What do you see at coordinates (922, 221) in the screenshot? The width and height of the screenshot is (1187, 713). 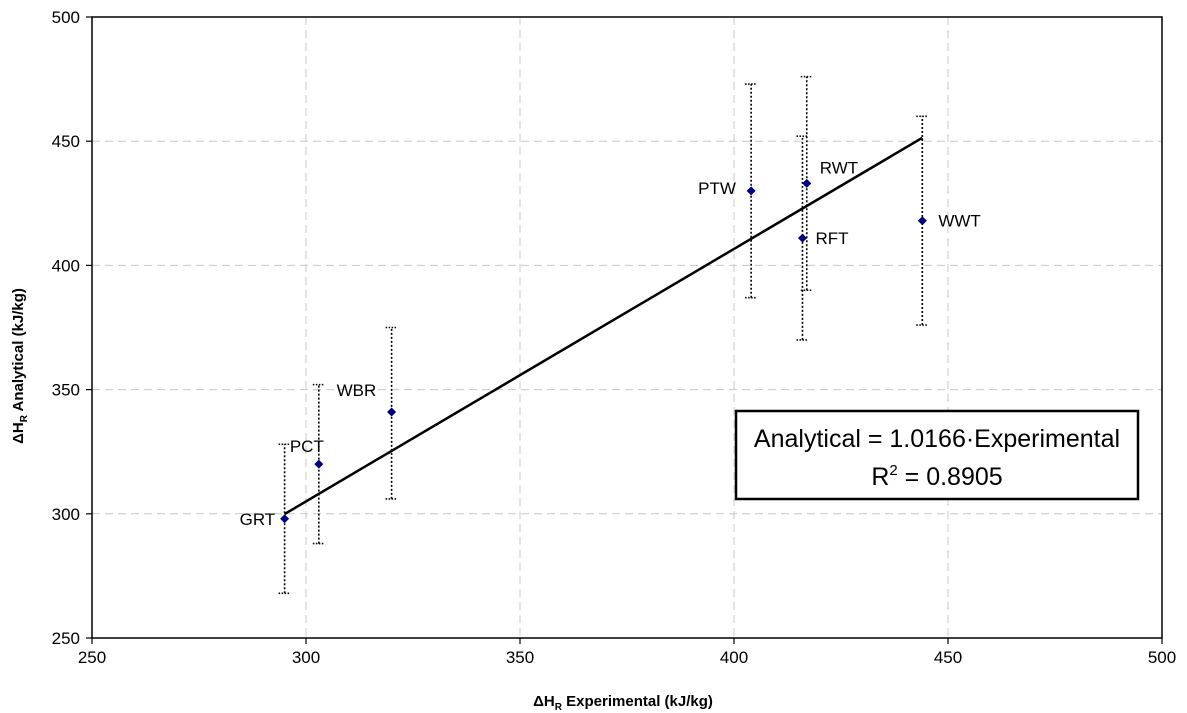 I see `data-point-wwt` at bounding box center [922, 221].